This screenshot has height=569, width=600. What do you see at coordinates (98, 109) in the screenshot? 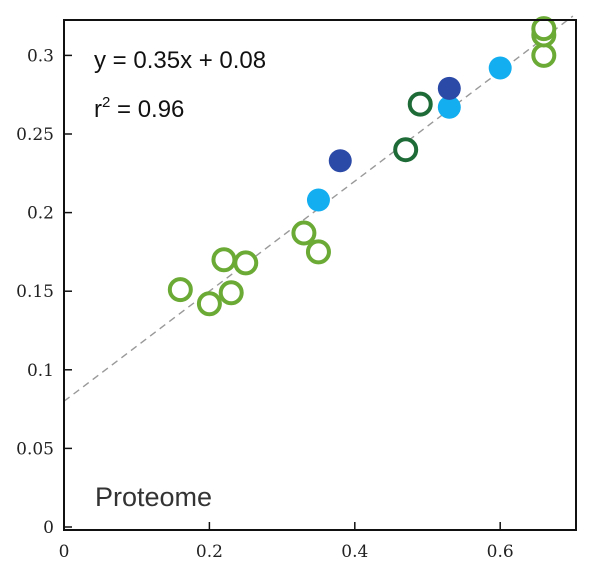
I see `r-squared-symbol: r` at bounding box center [98, 109].